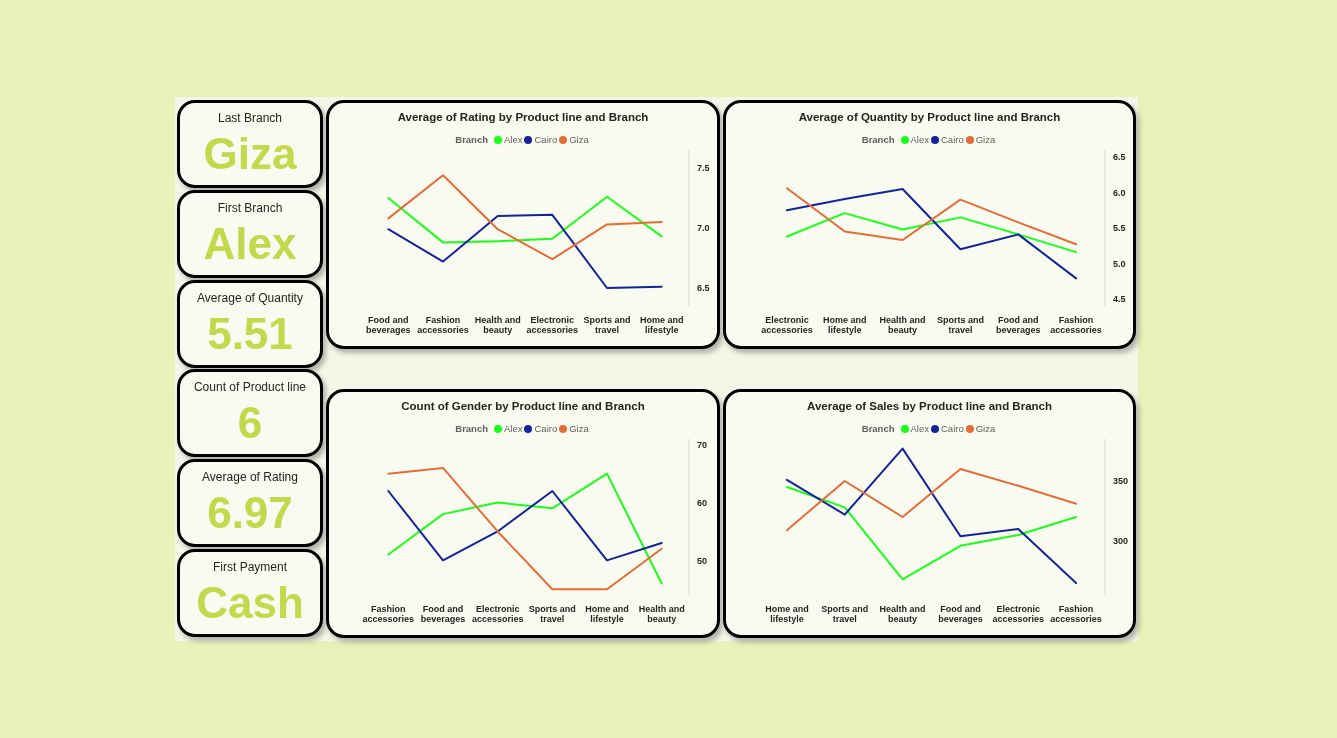  What do you see at coordinates (250, 423) in the screenshot?
I see `text: 6` at bounding box center [250, 423].